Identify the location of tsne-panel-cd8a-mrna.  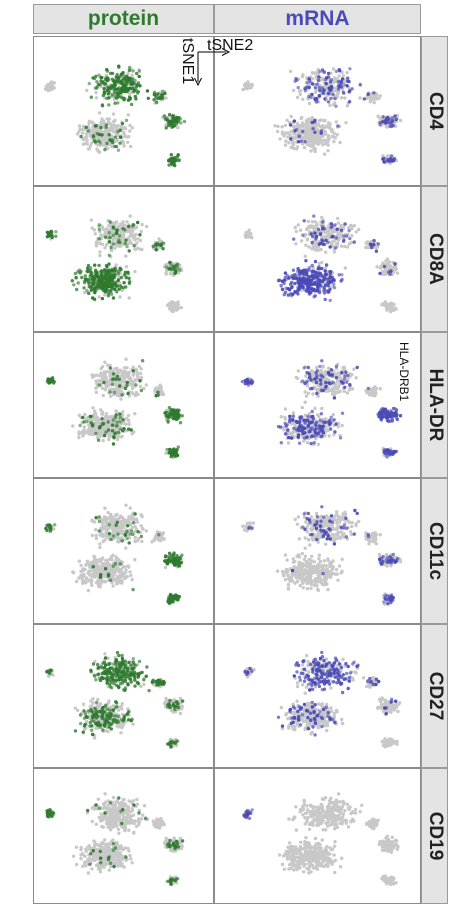
(317, 259).